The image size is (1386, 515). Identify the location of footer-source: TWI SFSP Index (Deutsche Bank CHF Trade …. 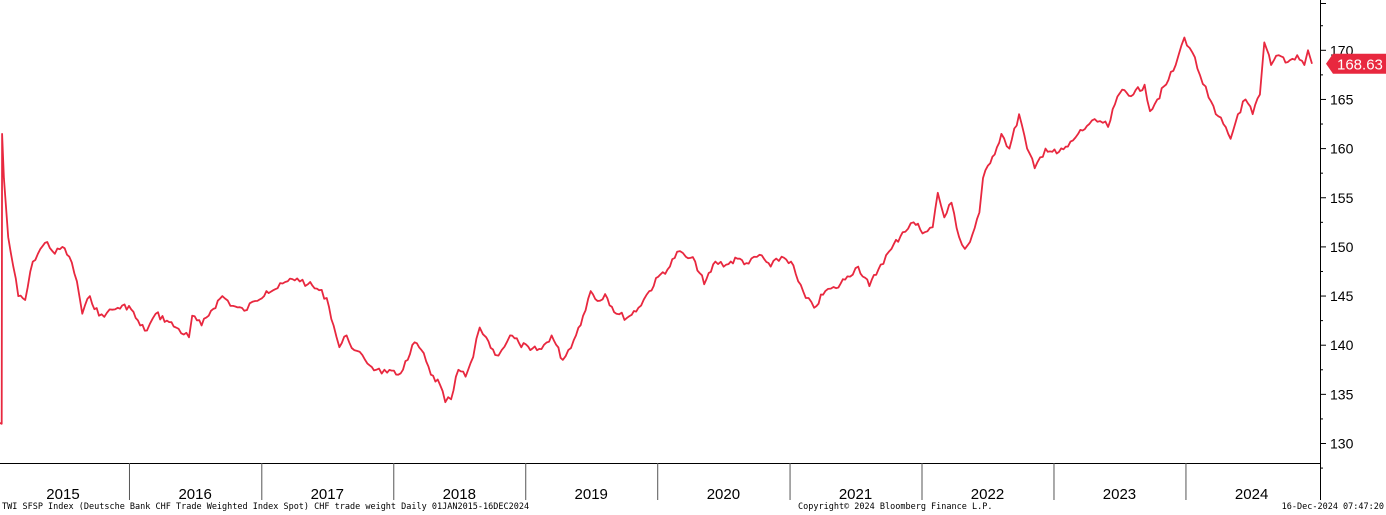
(266, 507).